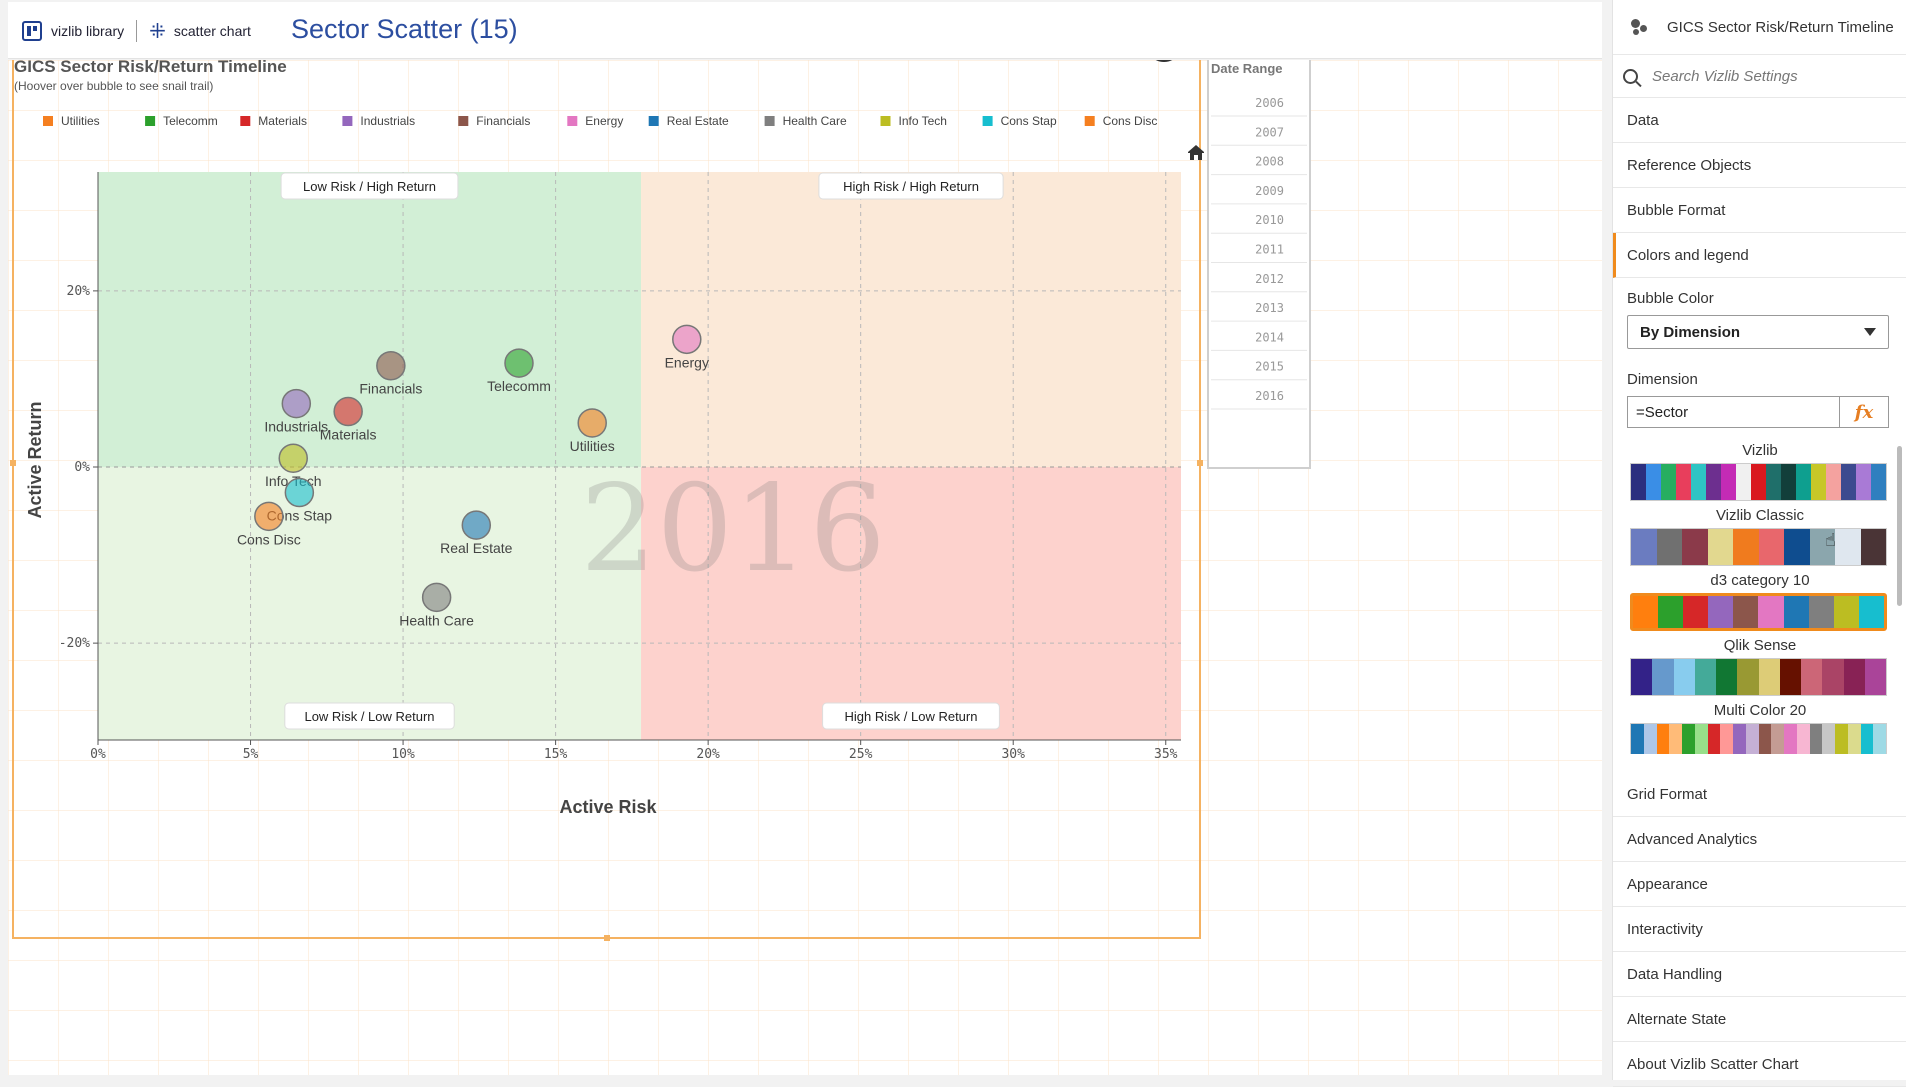 Image resolution: width=1906 pixels, height=1087 pixels. I want to click on quadrant-label-bottom-left: Low Risk / Low Return, so click(369, 716).